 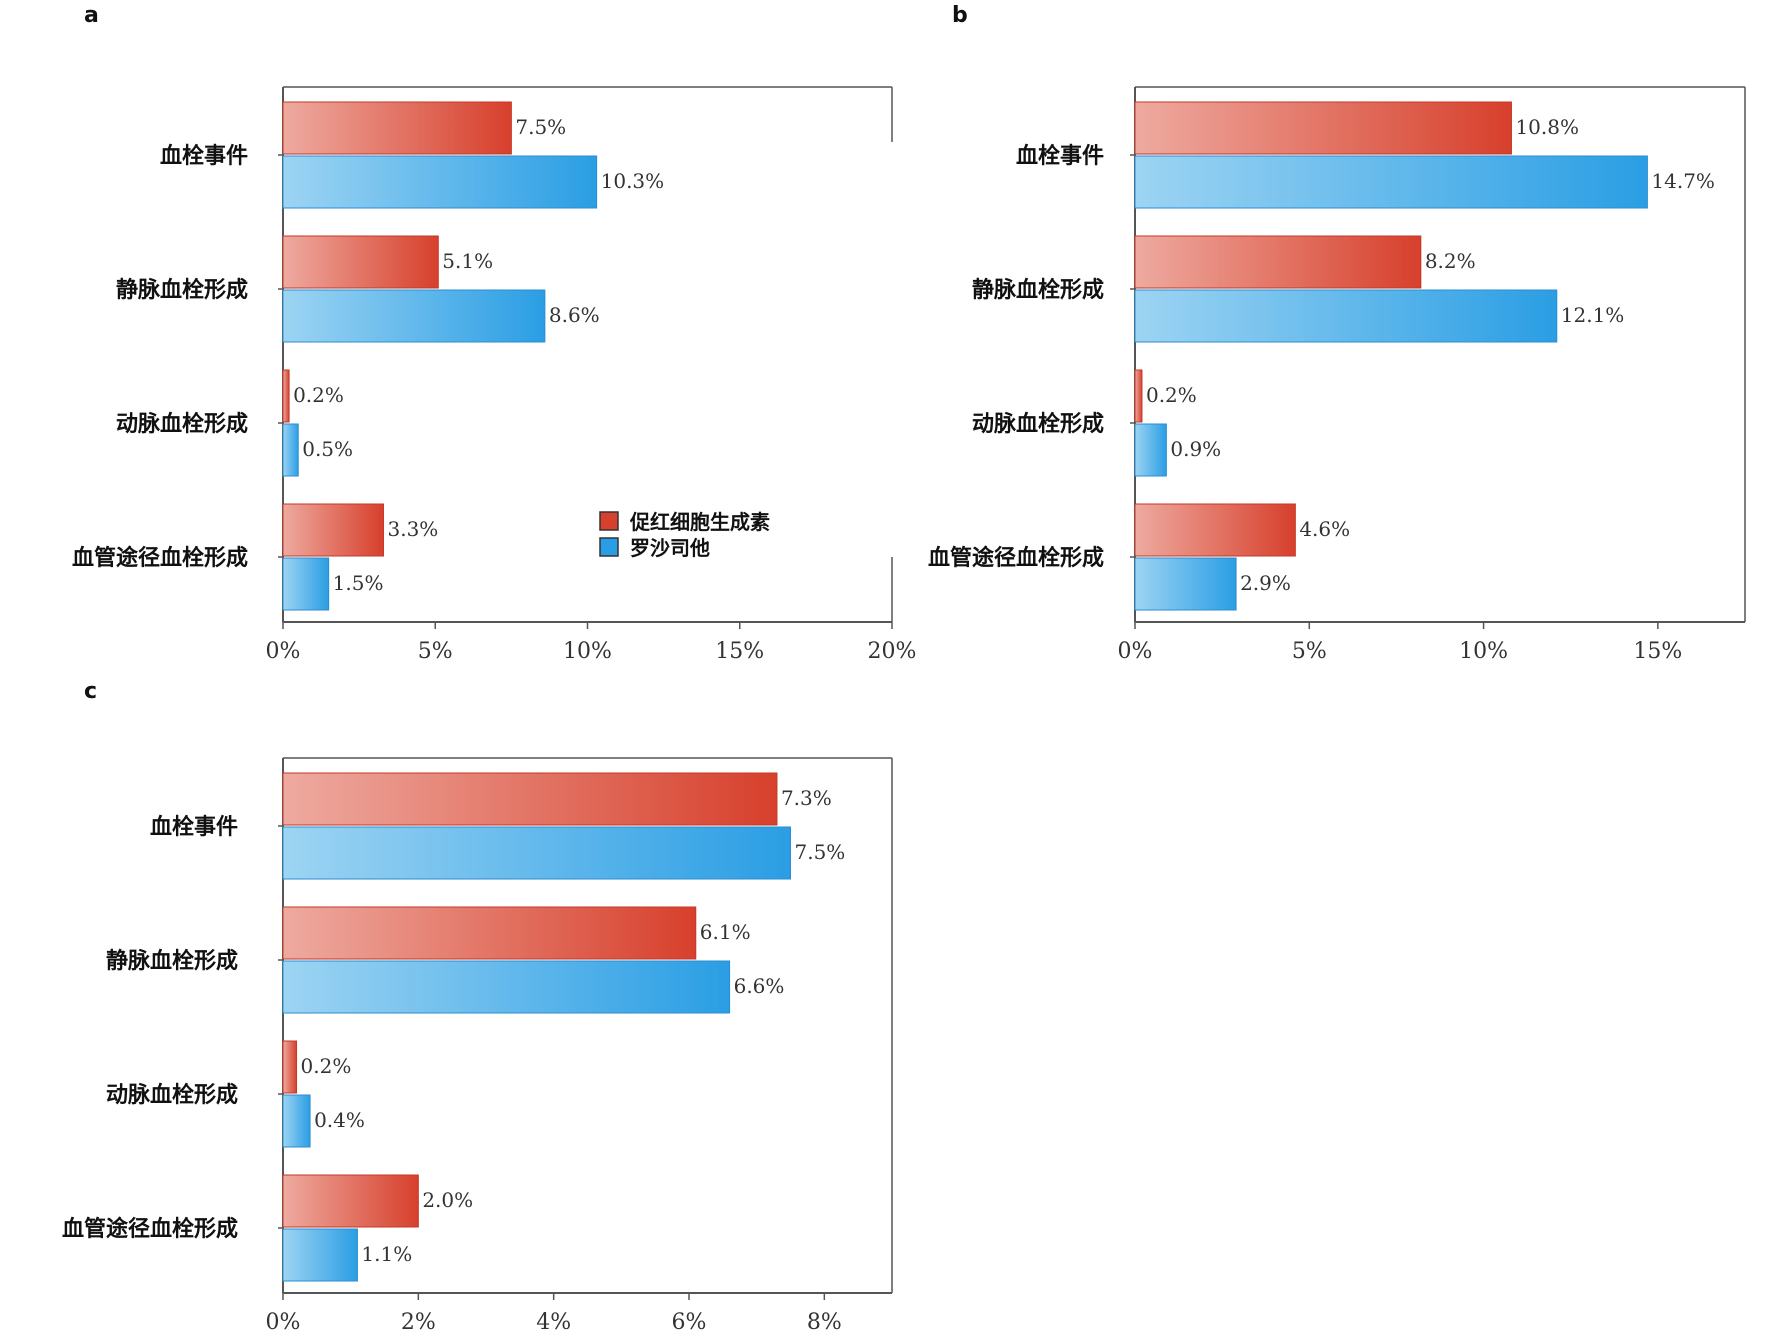 What do you see at coordinates (824, 1322) in the screenshot?
I see `x-tick-label: 8%` at bounding box center [824, 1322].